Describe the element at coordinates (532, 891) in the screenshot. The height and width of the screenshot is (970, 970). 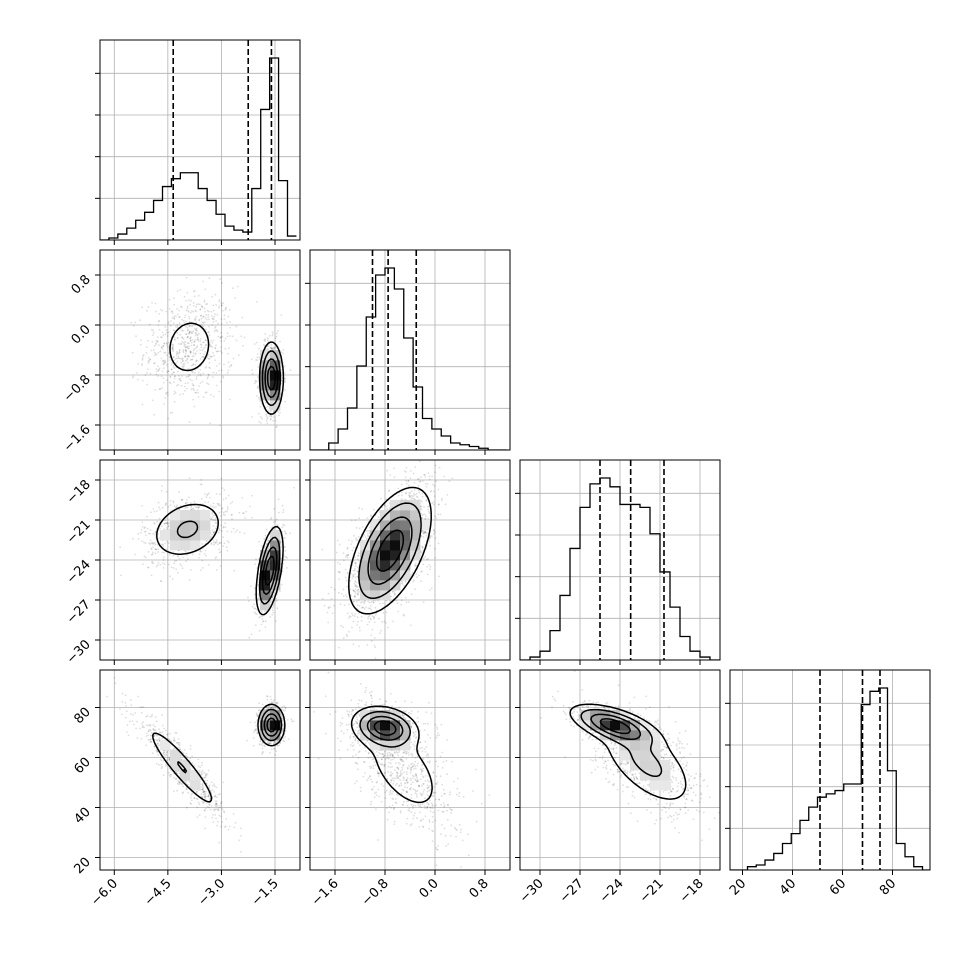
I see `x-tick-label: −30` at that location.